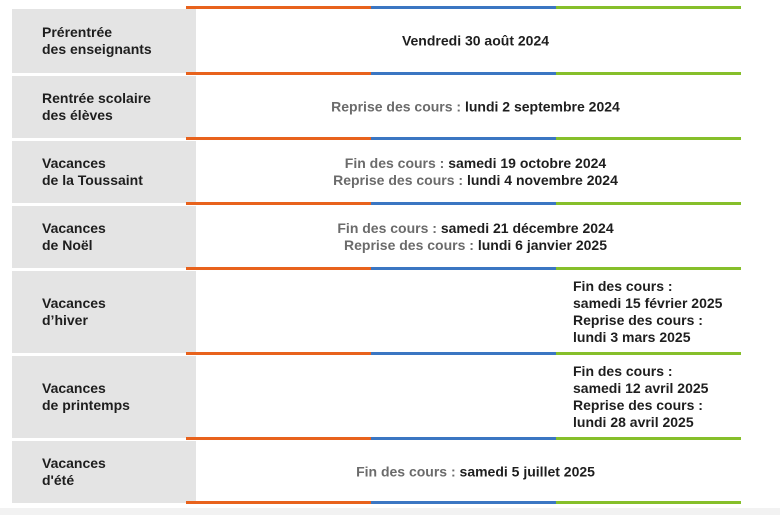 The image size is (780, 515). What do you see at coordinates (67, 245) in the screenshot?
I see `period-label-line: de Noël` at bounding box center [67, 245].